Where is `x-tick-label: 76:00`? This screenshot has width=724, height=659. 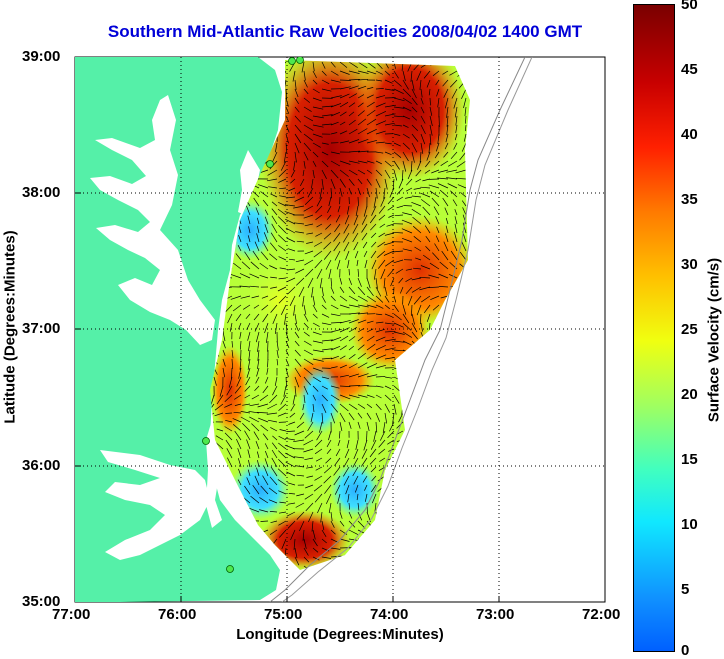
x-tick-label: 76:00 is located at coordinates (177, 614).